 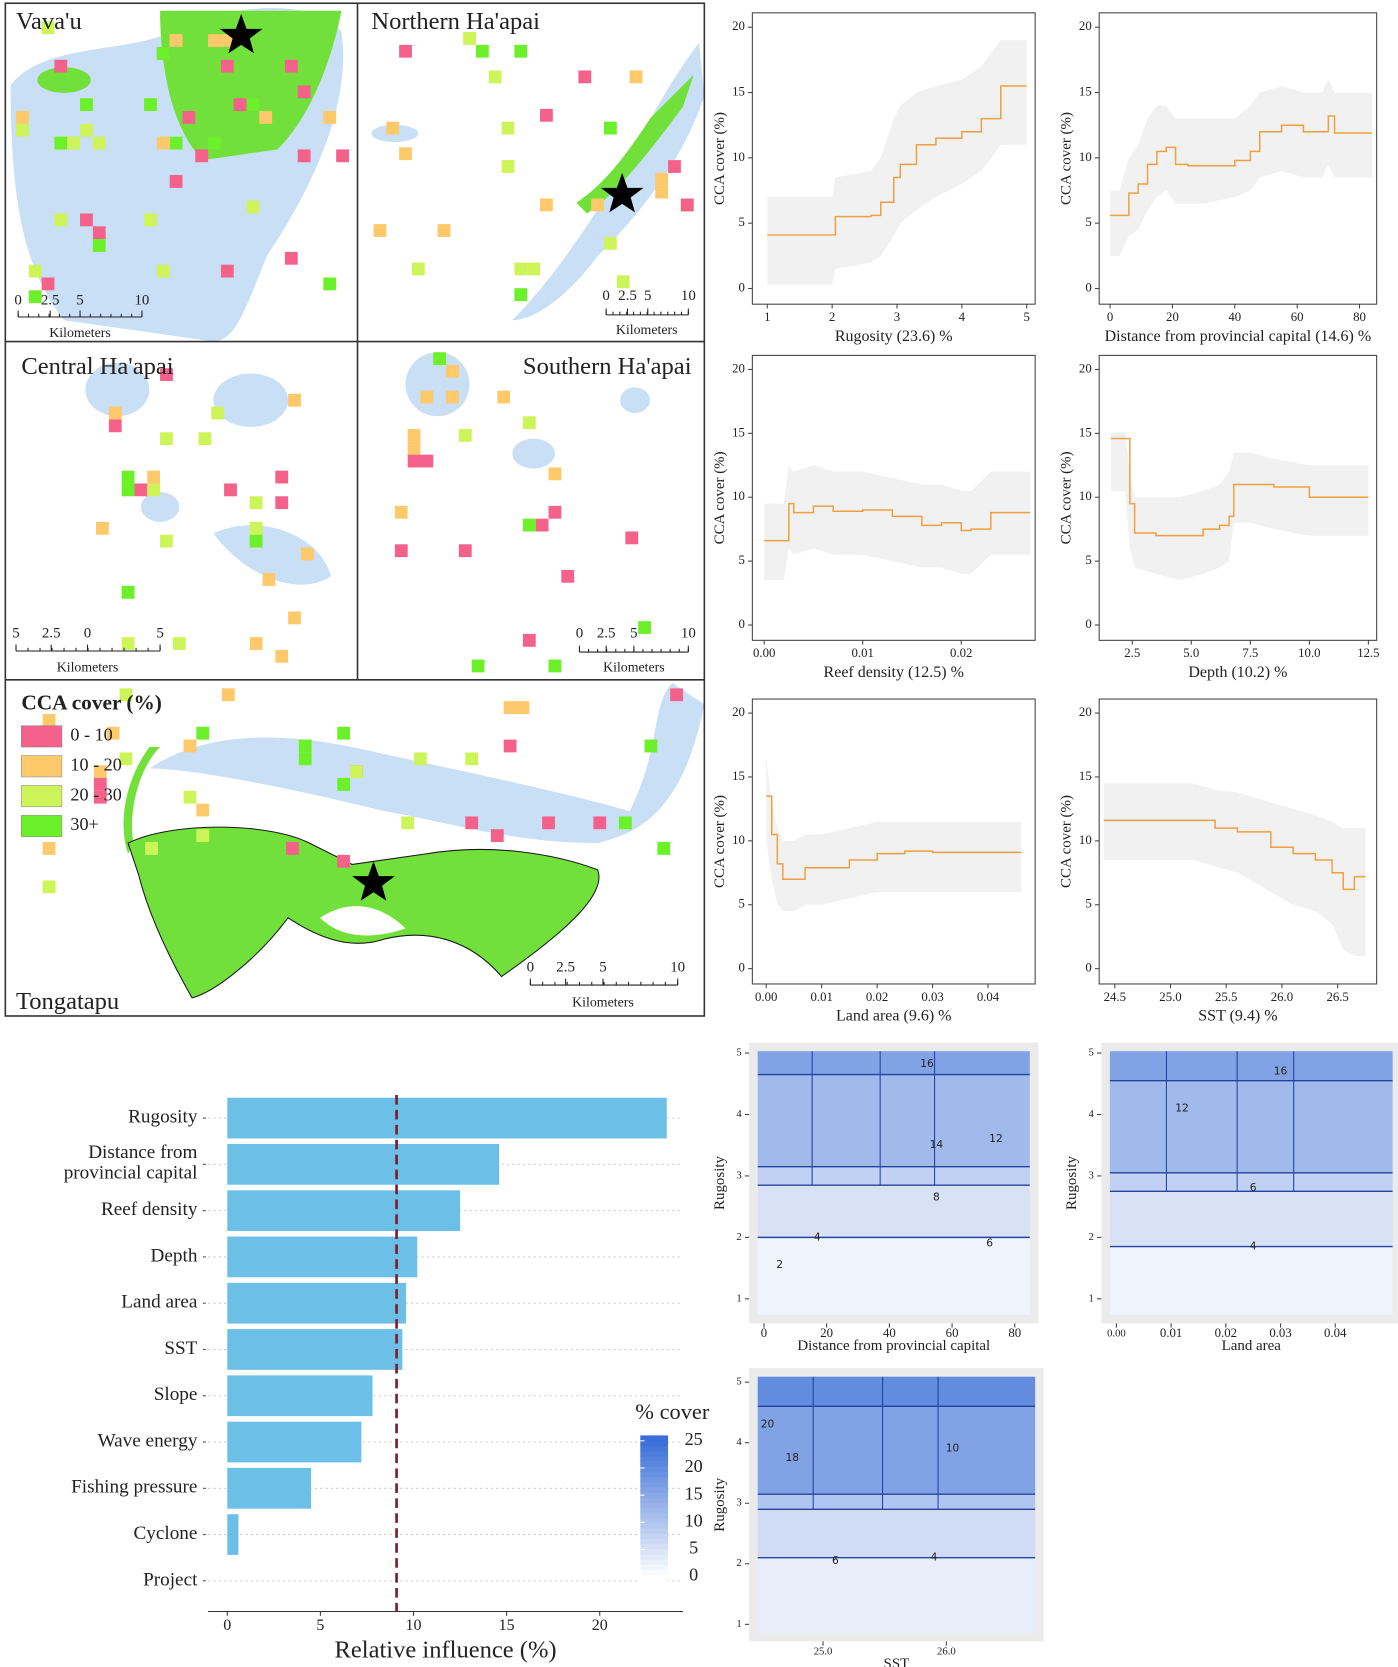 What do you see at coordinates (1309, 653) in the screenshot?
I see `x-tick-label: 10.0` at bounding box center [1309, 653].